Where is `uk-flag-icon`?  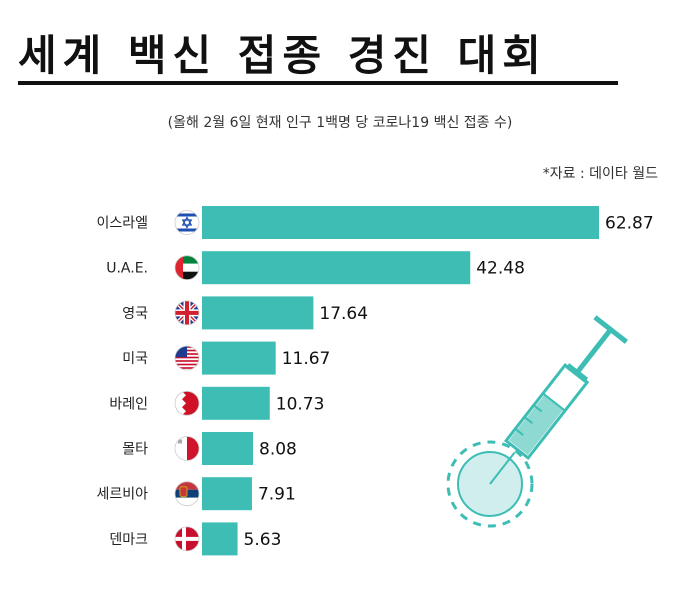
uk-flag-icon is located at coordinates (187, 313).